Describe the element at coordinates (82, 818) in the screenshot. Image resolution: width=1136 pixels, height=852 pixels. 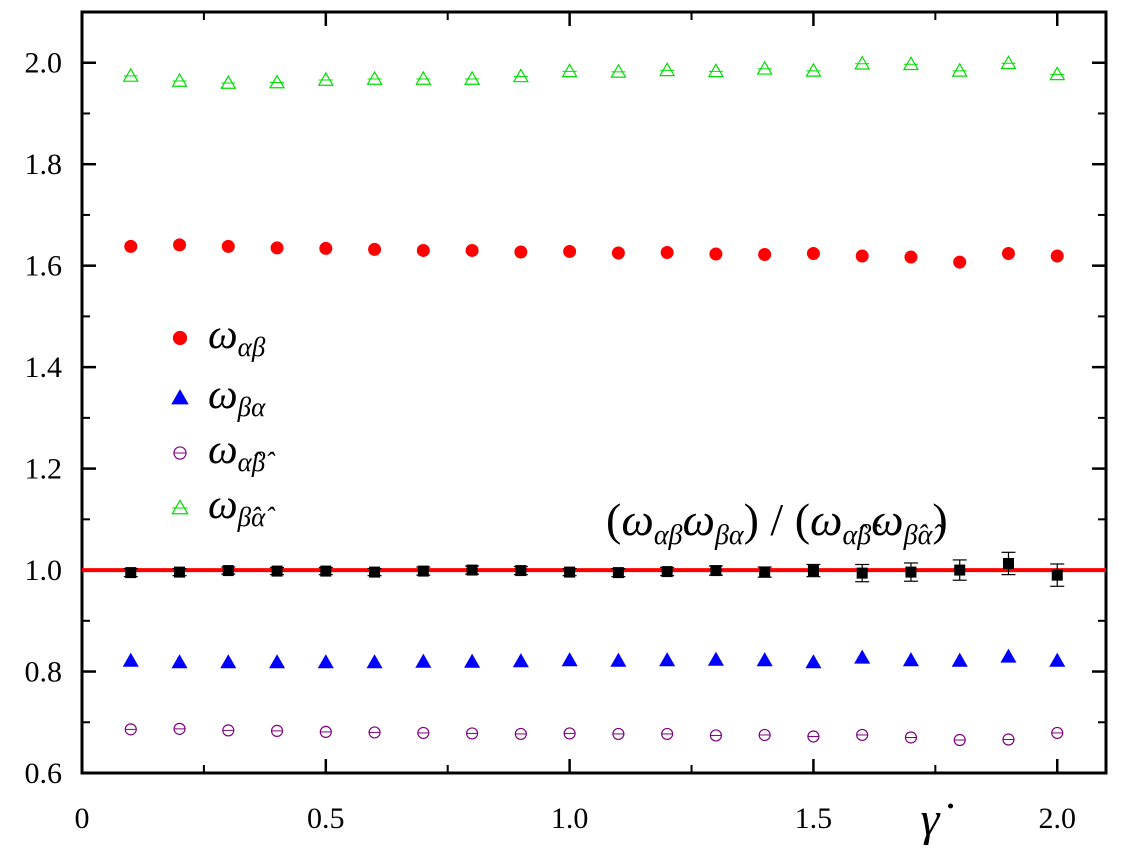
I see `x-tick-label: 0` at that location.